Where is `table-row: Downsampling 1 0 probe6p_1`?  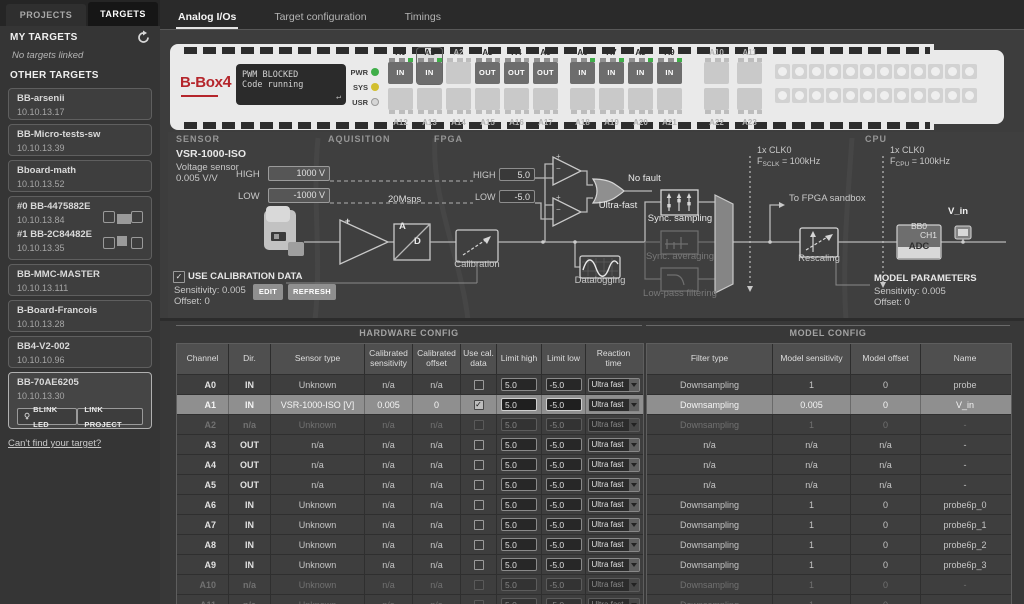
table-row: Downsampling 1 0 probe6p_1 is located at coordinates (829, 524).